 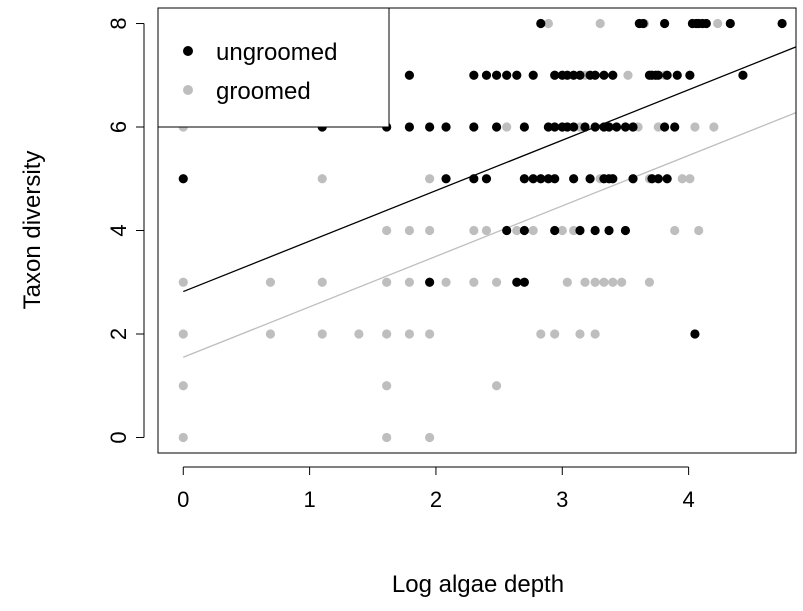 I want to click on y-axis-title: Taxon diversity, so click(x=32, y=230).